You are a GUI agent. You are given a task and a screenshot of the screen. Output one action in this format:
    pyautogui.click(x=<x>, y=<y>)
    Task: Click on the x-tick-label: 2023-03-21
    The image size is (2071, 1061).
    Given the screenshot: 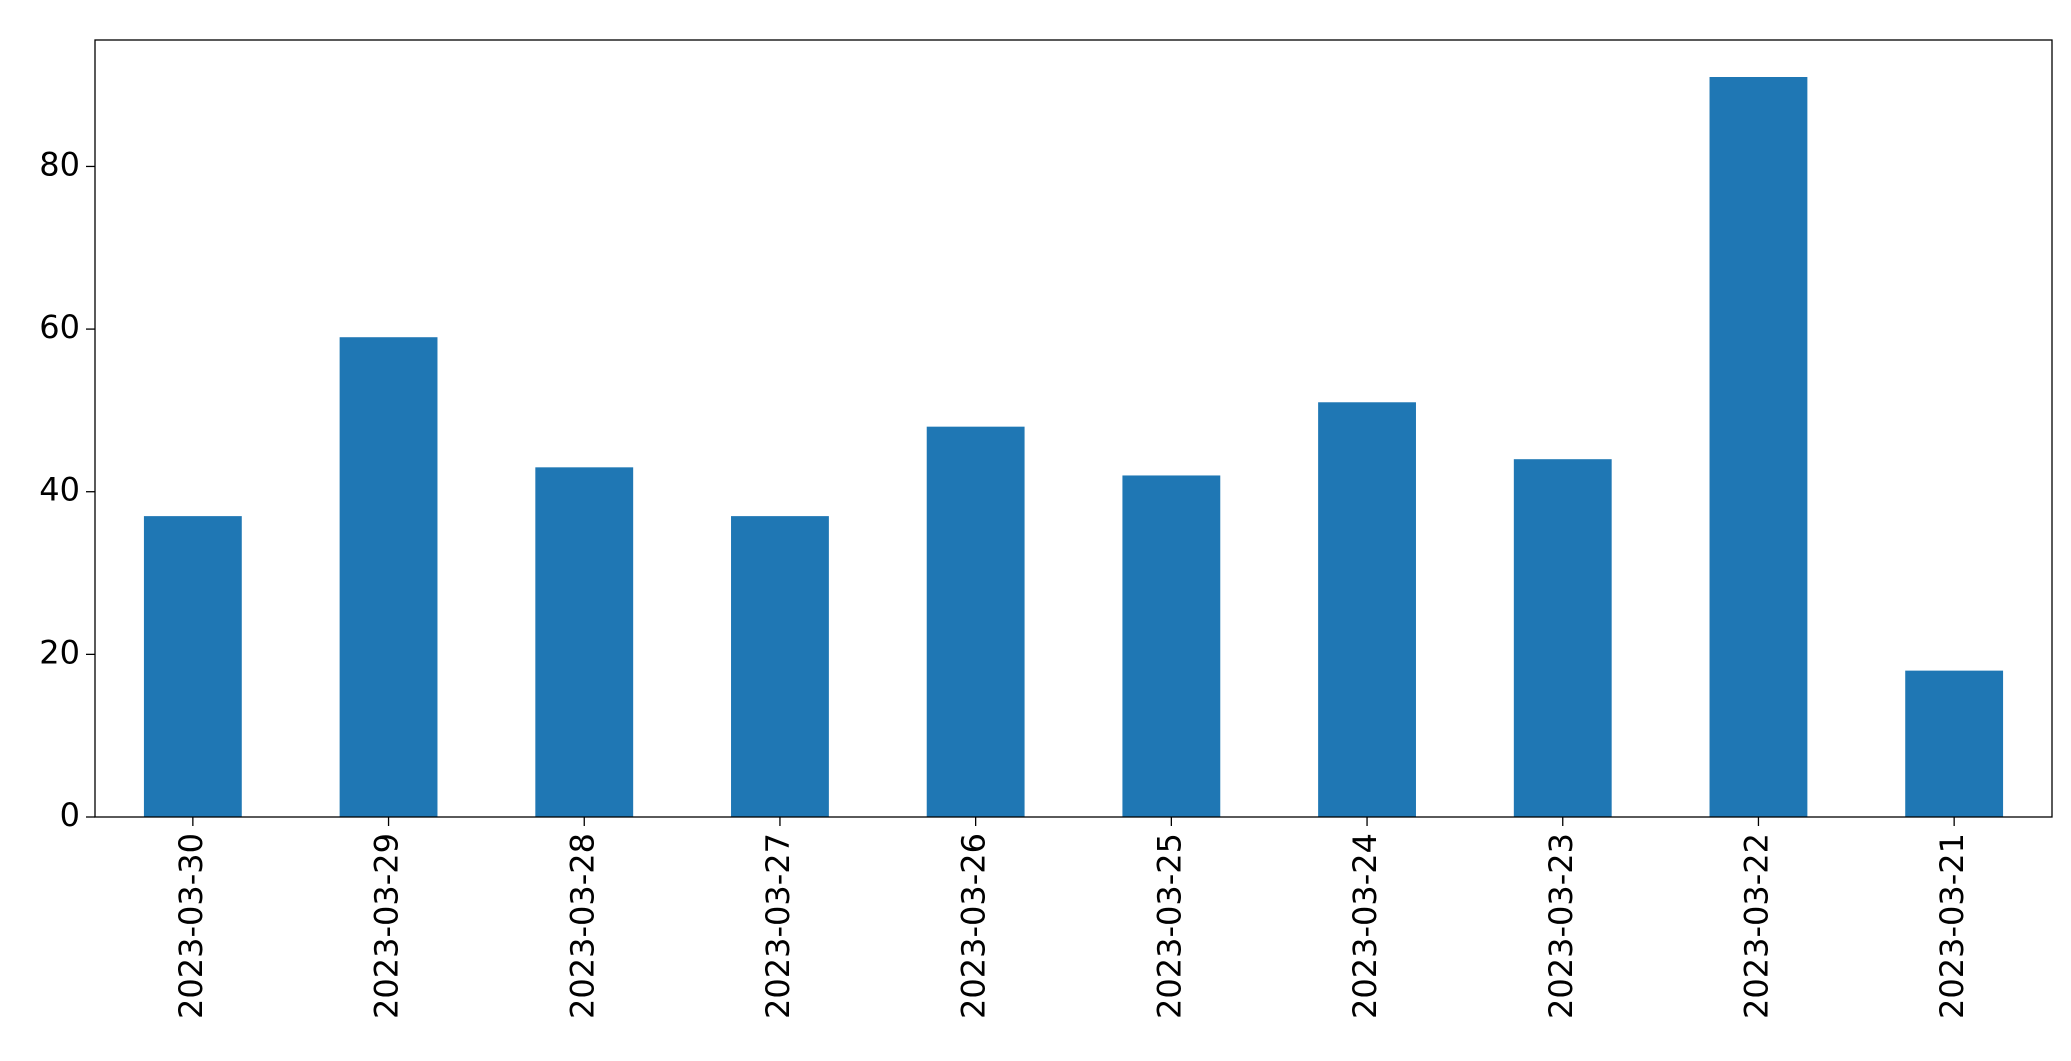 What is the action you would take?
    pyautogui.click(x=1952, y=926)
    